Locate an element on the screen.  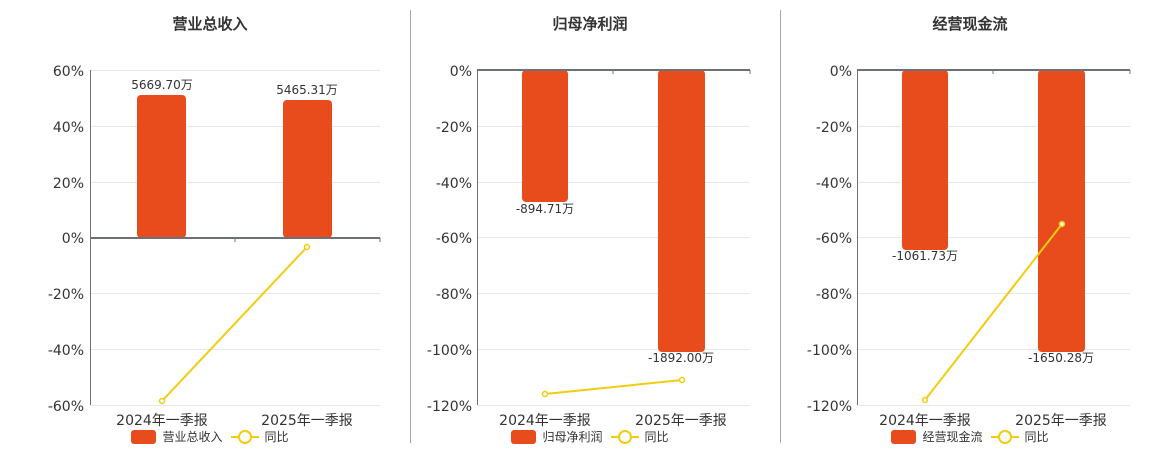
y-axis-labels: 60% 40% 20% 0% -20% -40% -60% is located at coordinates (66, 239).